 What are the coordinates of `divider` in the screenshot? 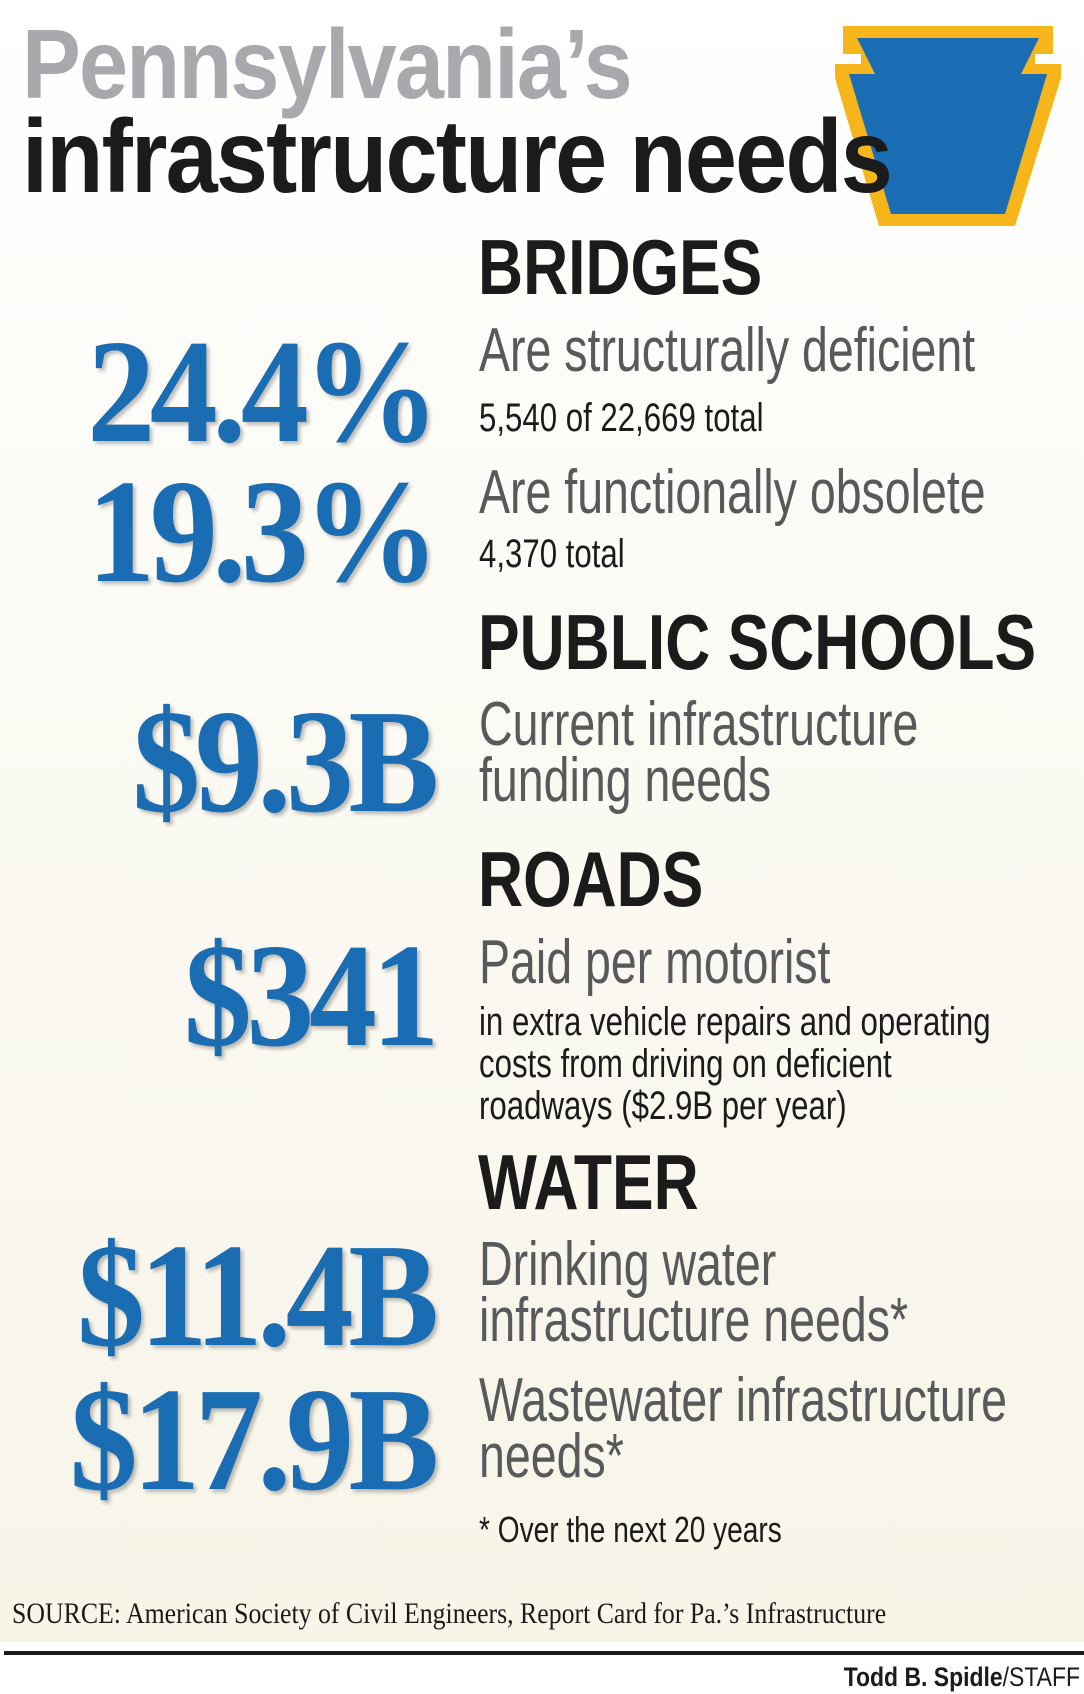 It's located at (544, 1653).